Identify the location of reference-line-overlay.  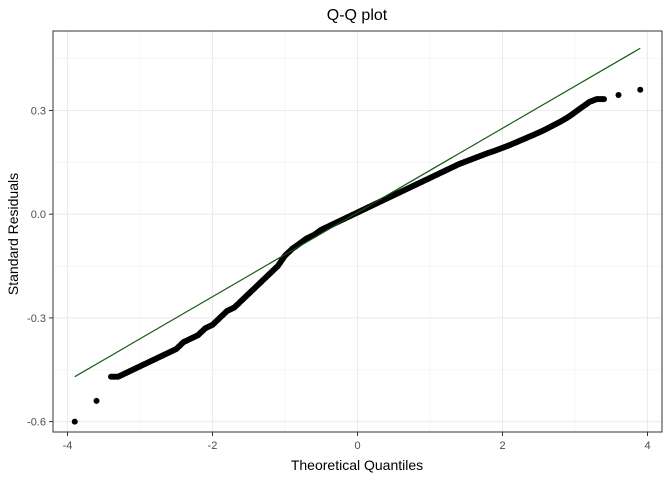
(361, 210).